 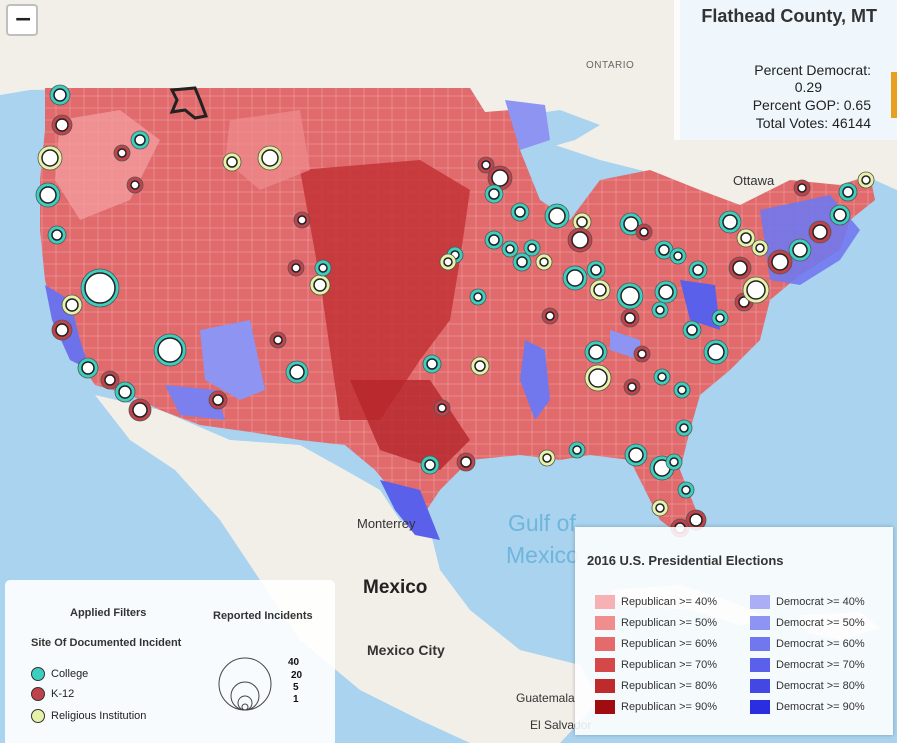 What do you see at coordinates (894, 95) in the screenshot?
I see `panel-tab-handle` at bounding box center [894, 95].